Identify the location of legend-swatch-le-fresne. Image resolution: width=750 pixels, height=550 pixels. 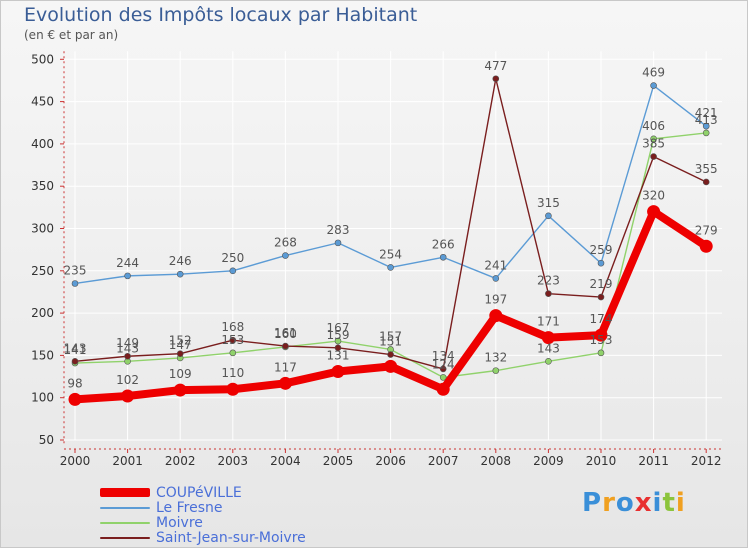
(125, 507).